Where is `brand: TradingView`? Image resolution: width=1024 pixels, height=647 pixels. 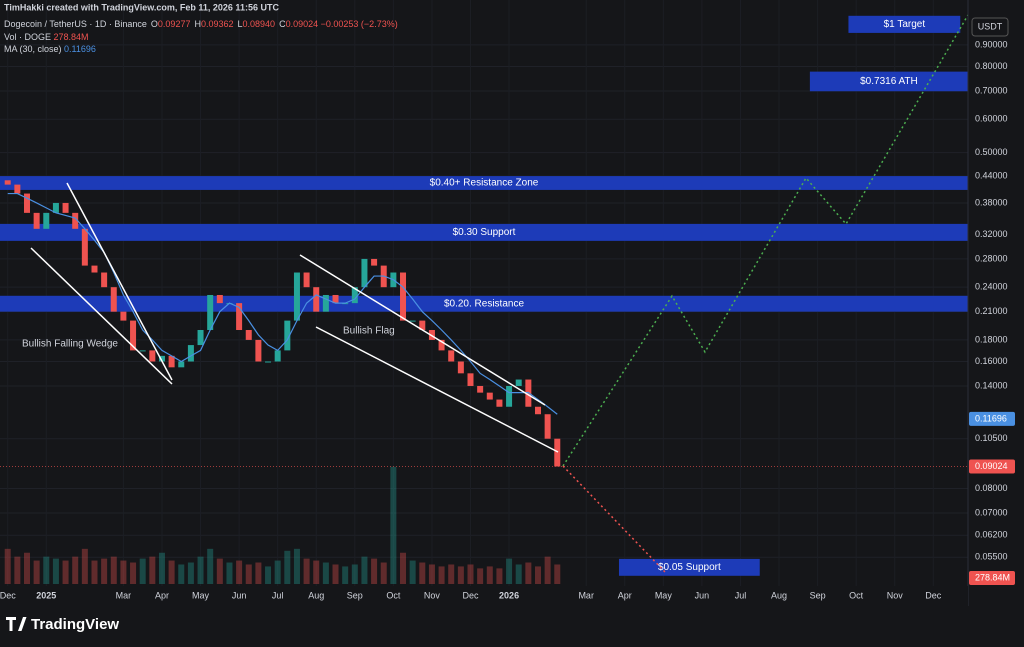
brand: TradingView is located at coordinates (75, 624).